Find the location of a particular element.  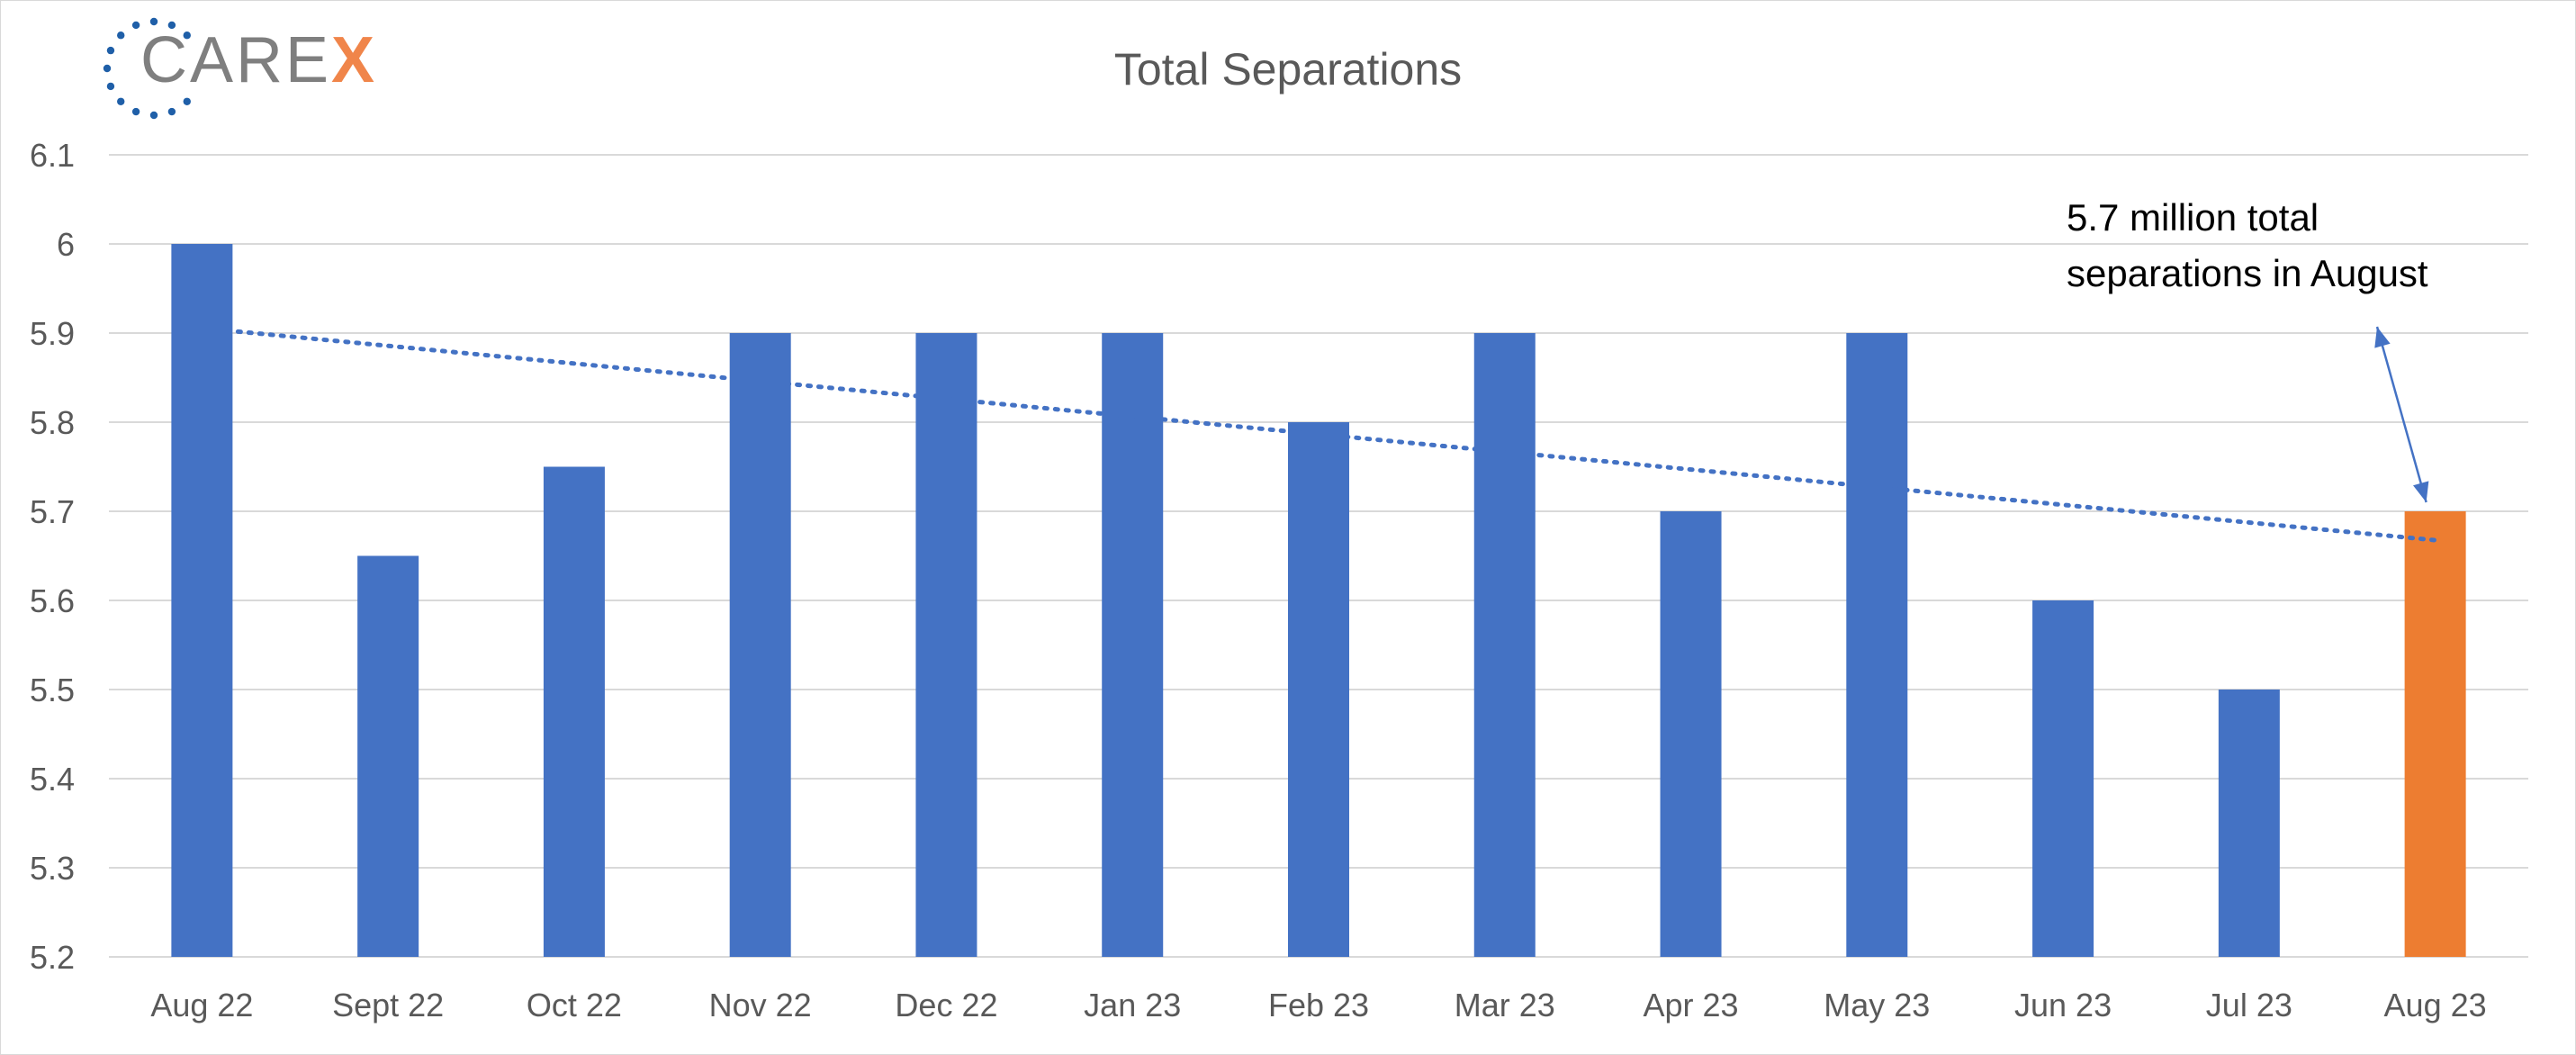

x-tick-label: Feb 23 is located at coordinates (1318, 1005).